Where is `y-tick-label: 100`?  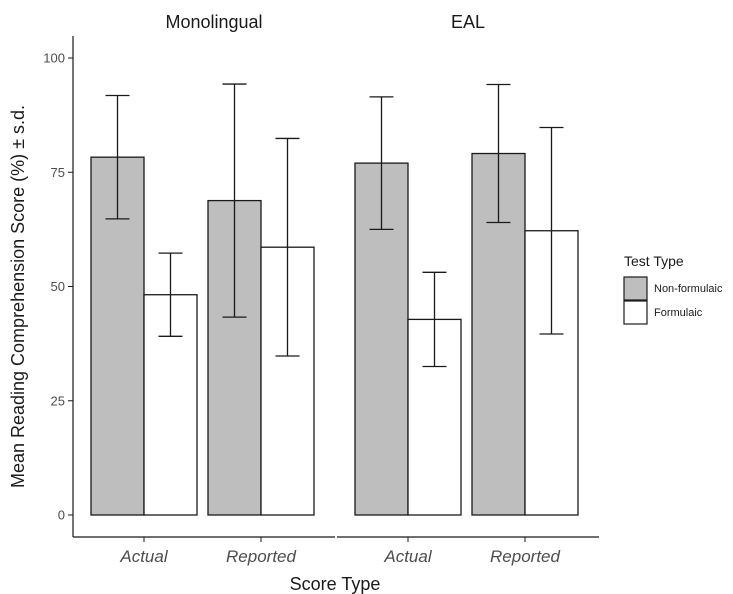
y-tick-label: 100 is located at coordinates (54, 58).